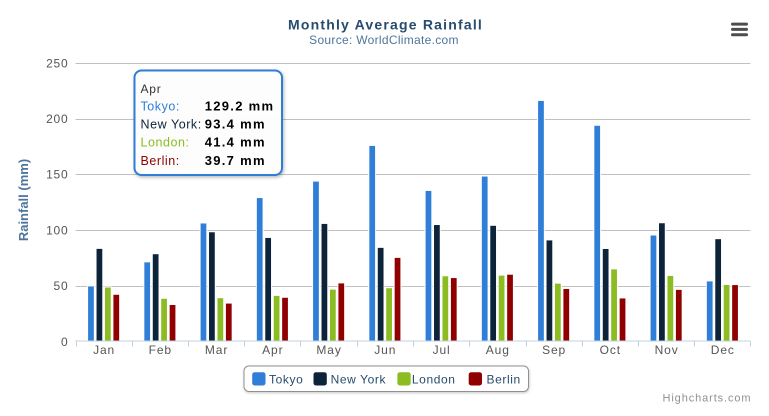  Describe the element at coordinates (384, 40) in the screenshot. I see `svg-text: Source: WorldClimate.com` at that location.